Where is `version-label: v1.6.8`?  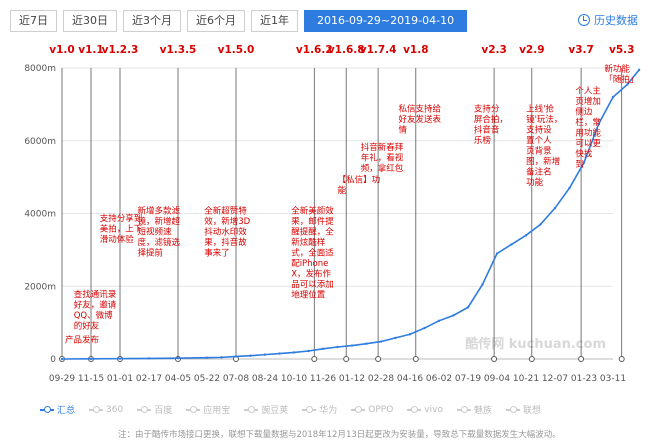
version-label: v1.6.8 is located at coordinates (346, 50).